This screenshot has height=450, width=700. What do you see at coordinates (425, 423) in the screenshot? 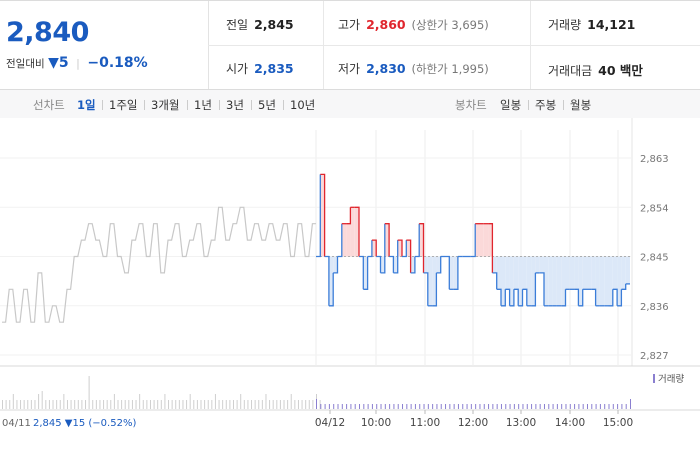
I see `x-tick-label: 11:00` at bounding box center [425, 423].